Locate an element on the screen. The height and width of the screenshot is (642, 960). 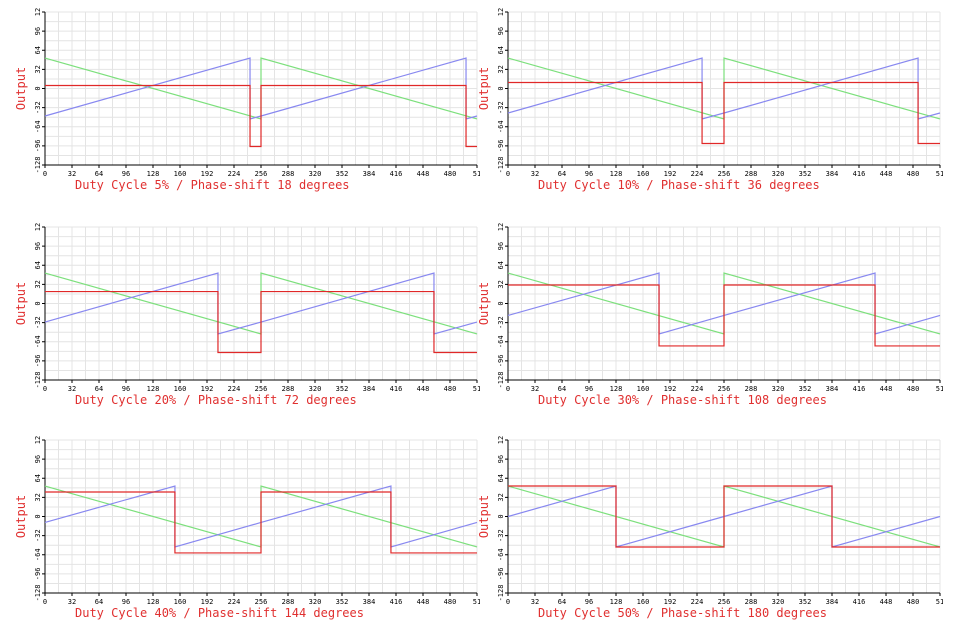
chart-title: Duty Cycle 5% / Phase-shift 18 degrees is located at coordinates (212, 185).